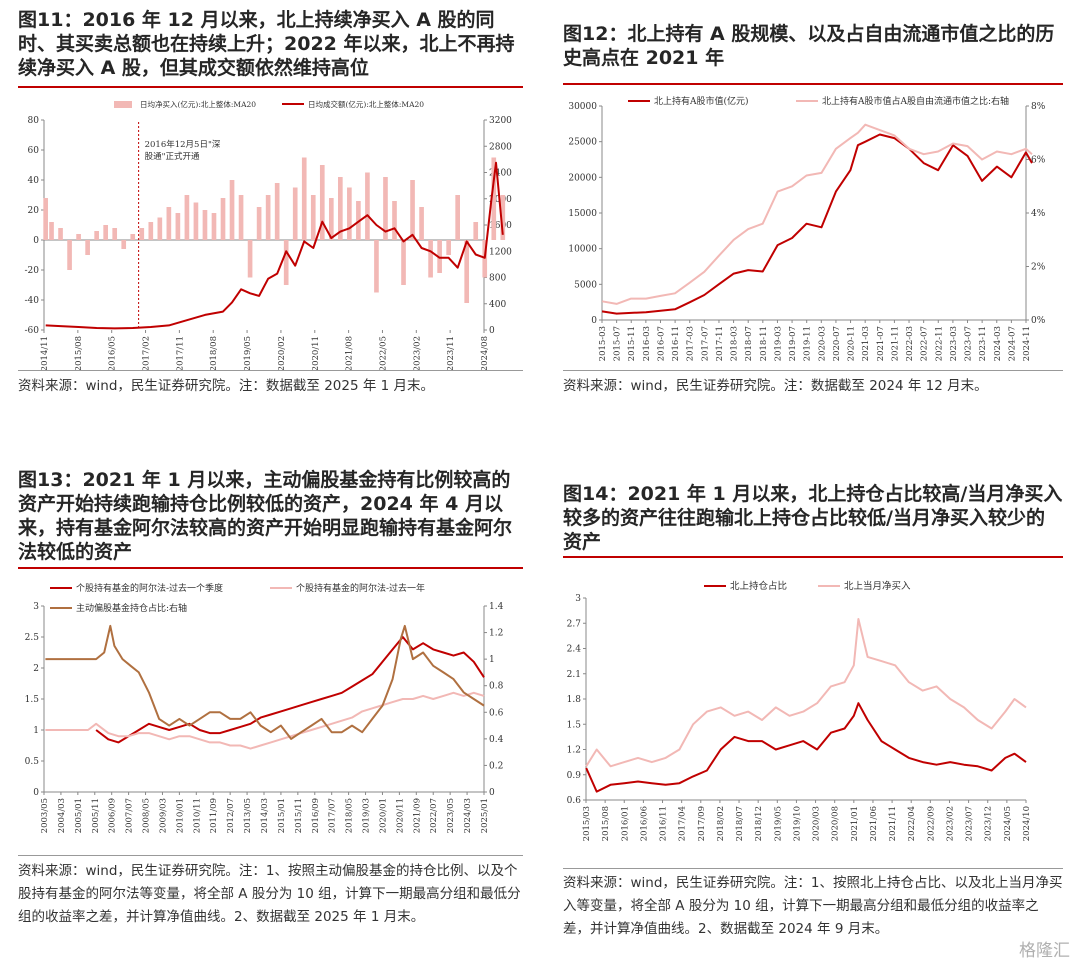  What do you see at coordinates (764, 343) in the screenshot?
I see `x-tick-label: 2018-11` at bounding box center [764, 343].